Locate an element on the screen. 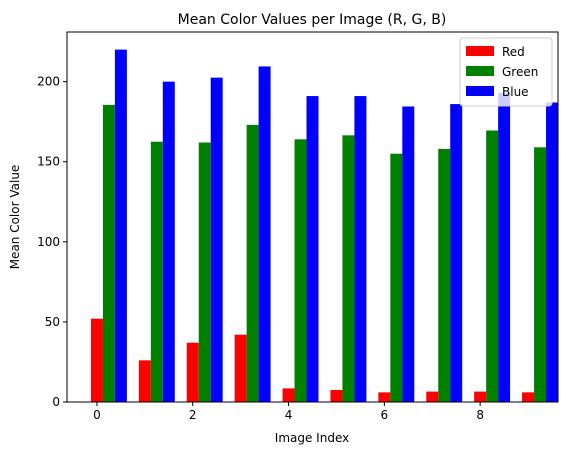 Image resolution: width=571 pixels, height=455 pixels. legend-swatch-blue is located at coordinates (480, 91).